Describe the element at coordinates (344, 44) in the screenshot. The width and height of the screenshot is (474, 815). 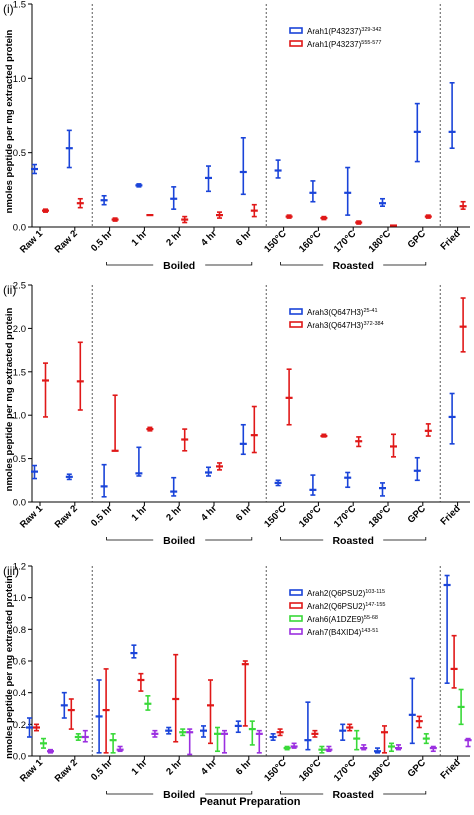
I see `legend-entry: Arah1(P43237)555-577` at that location.